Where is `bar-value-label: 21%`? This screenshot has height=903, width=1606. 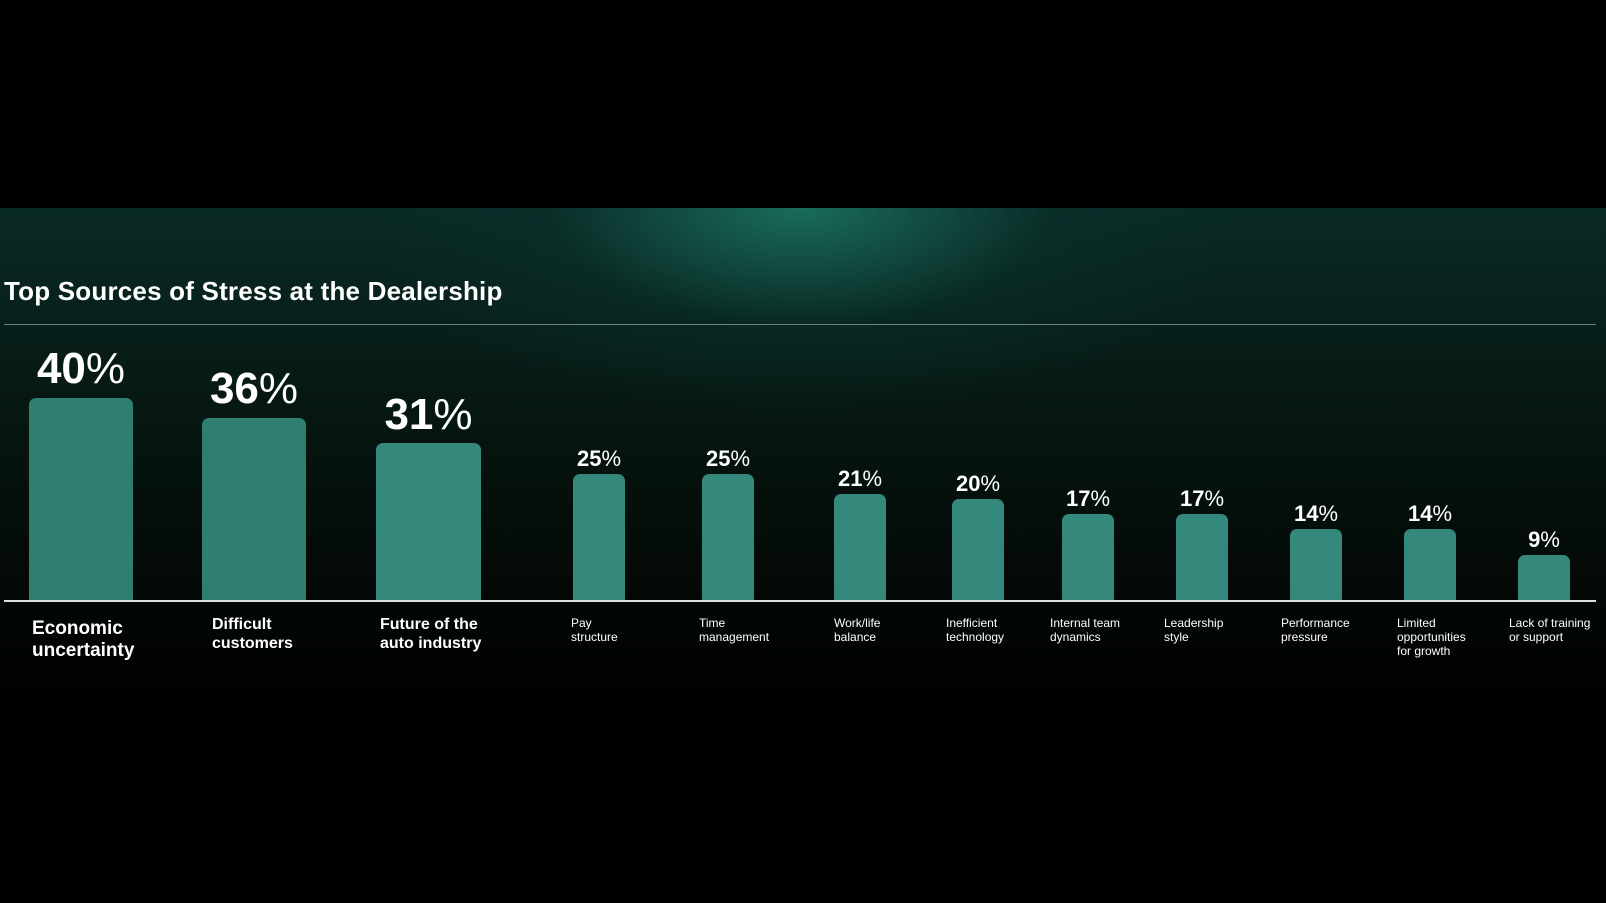
bar-value-label: 21% is located at coordinates (860, 478).